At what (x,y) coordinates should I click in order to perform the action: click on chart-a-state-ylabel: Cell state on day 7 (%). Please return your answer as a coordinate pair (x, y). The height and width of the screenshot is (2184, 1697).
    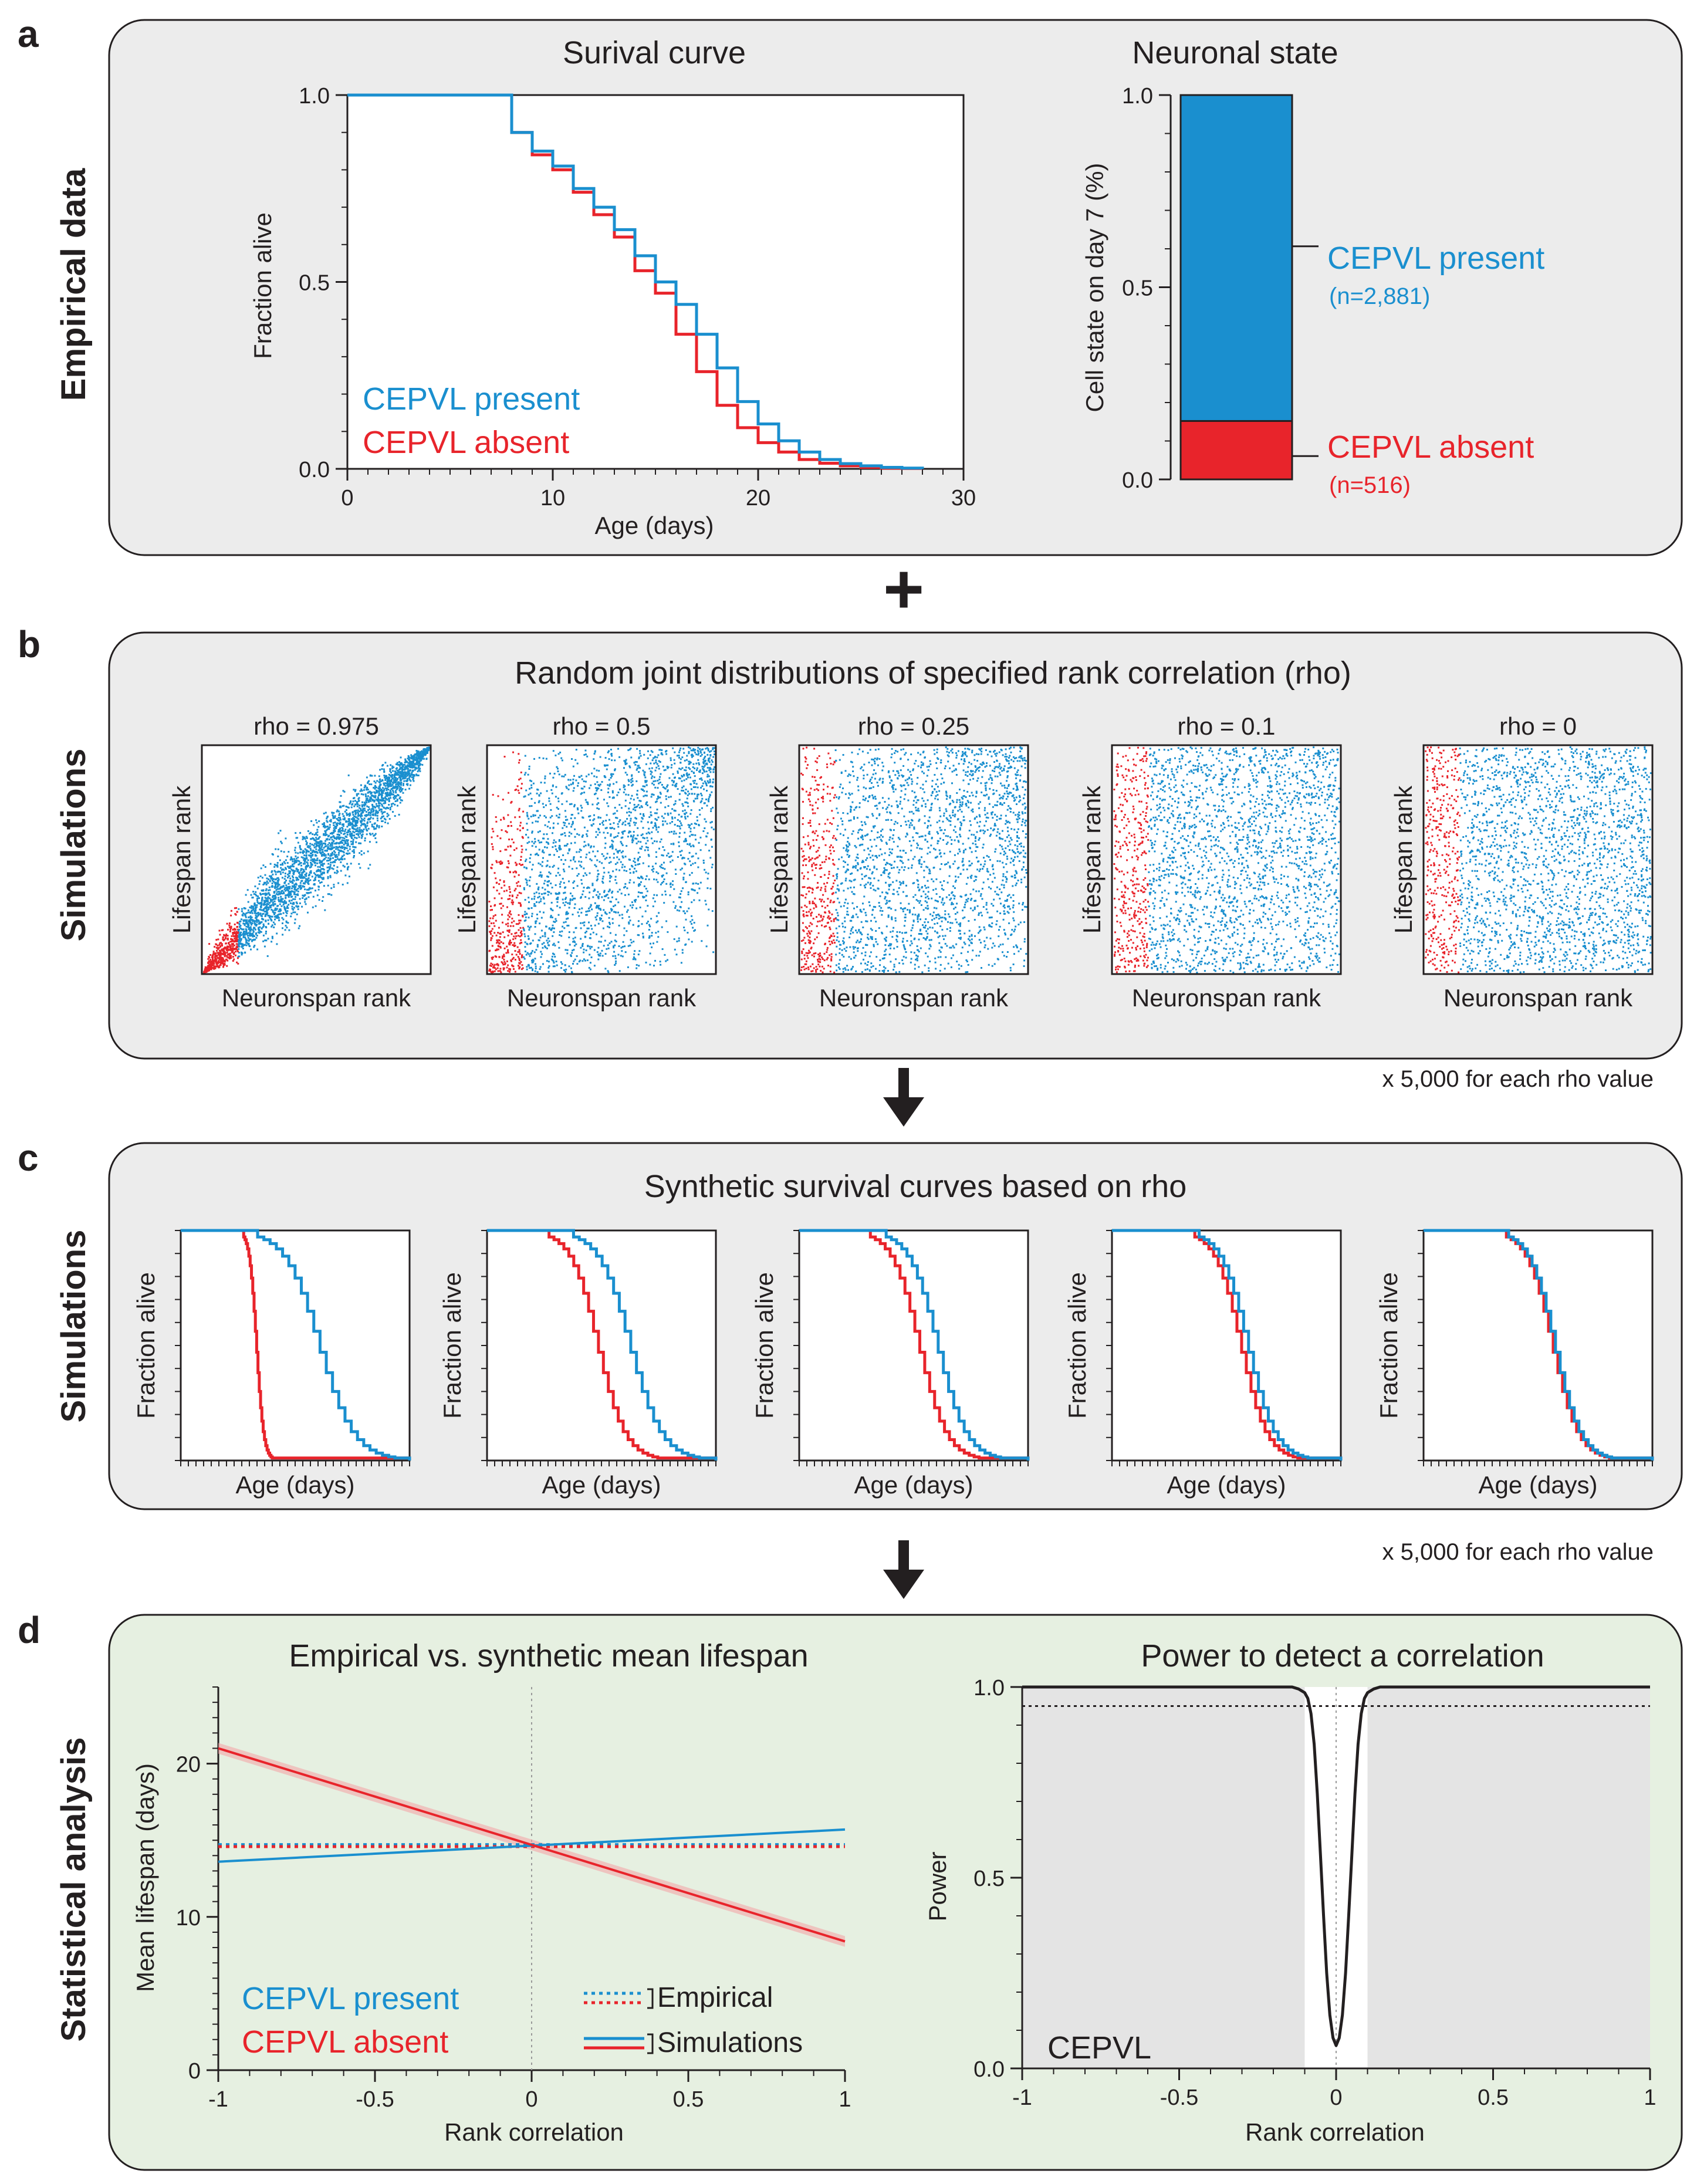
    Looking at the image, I should click on (1094, 288).